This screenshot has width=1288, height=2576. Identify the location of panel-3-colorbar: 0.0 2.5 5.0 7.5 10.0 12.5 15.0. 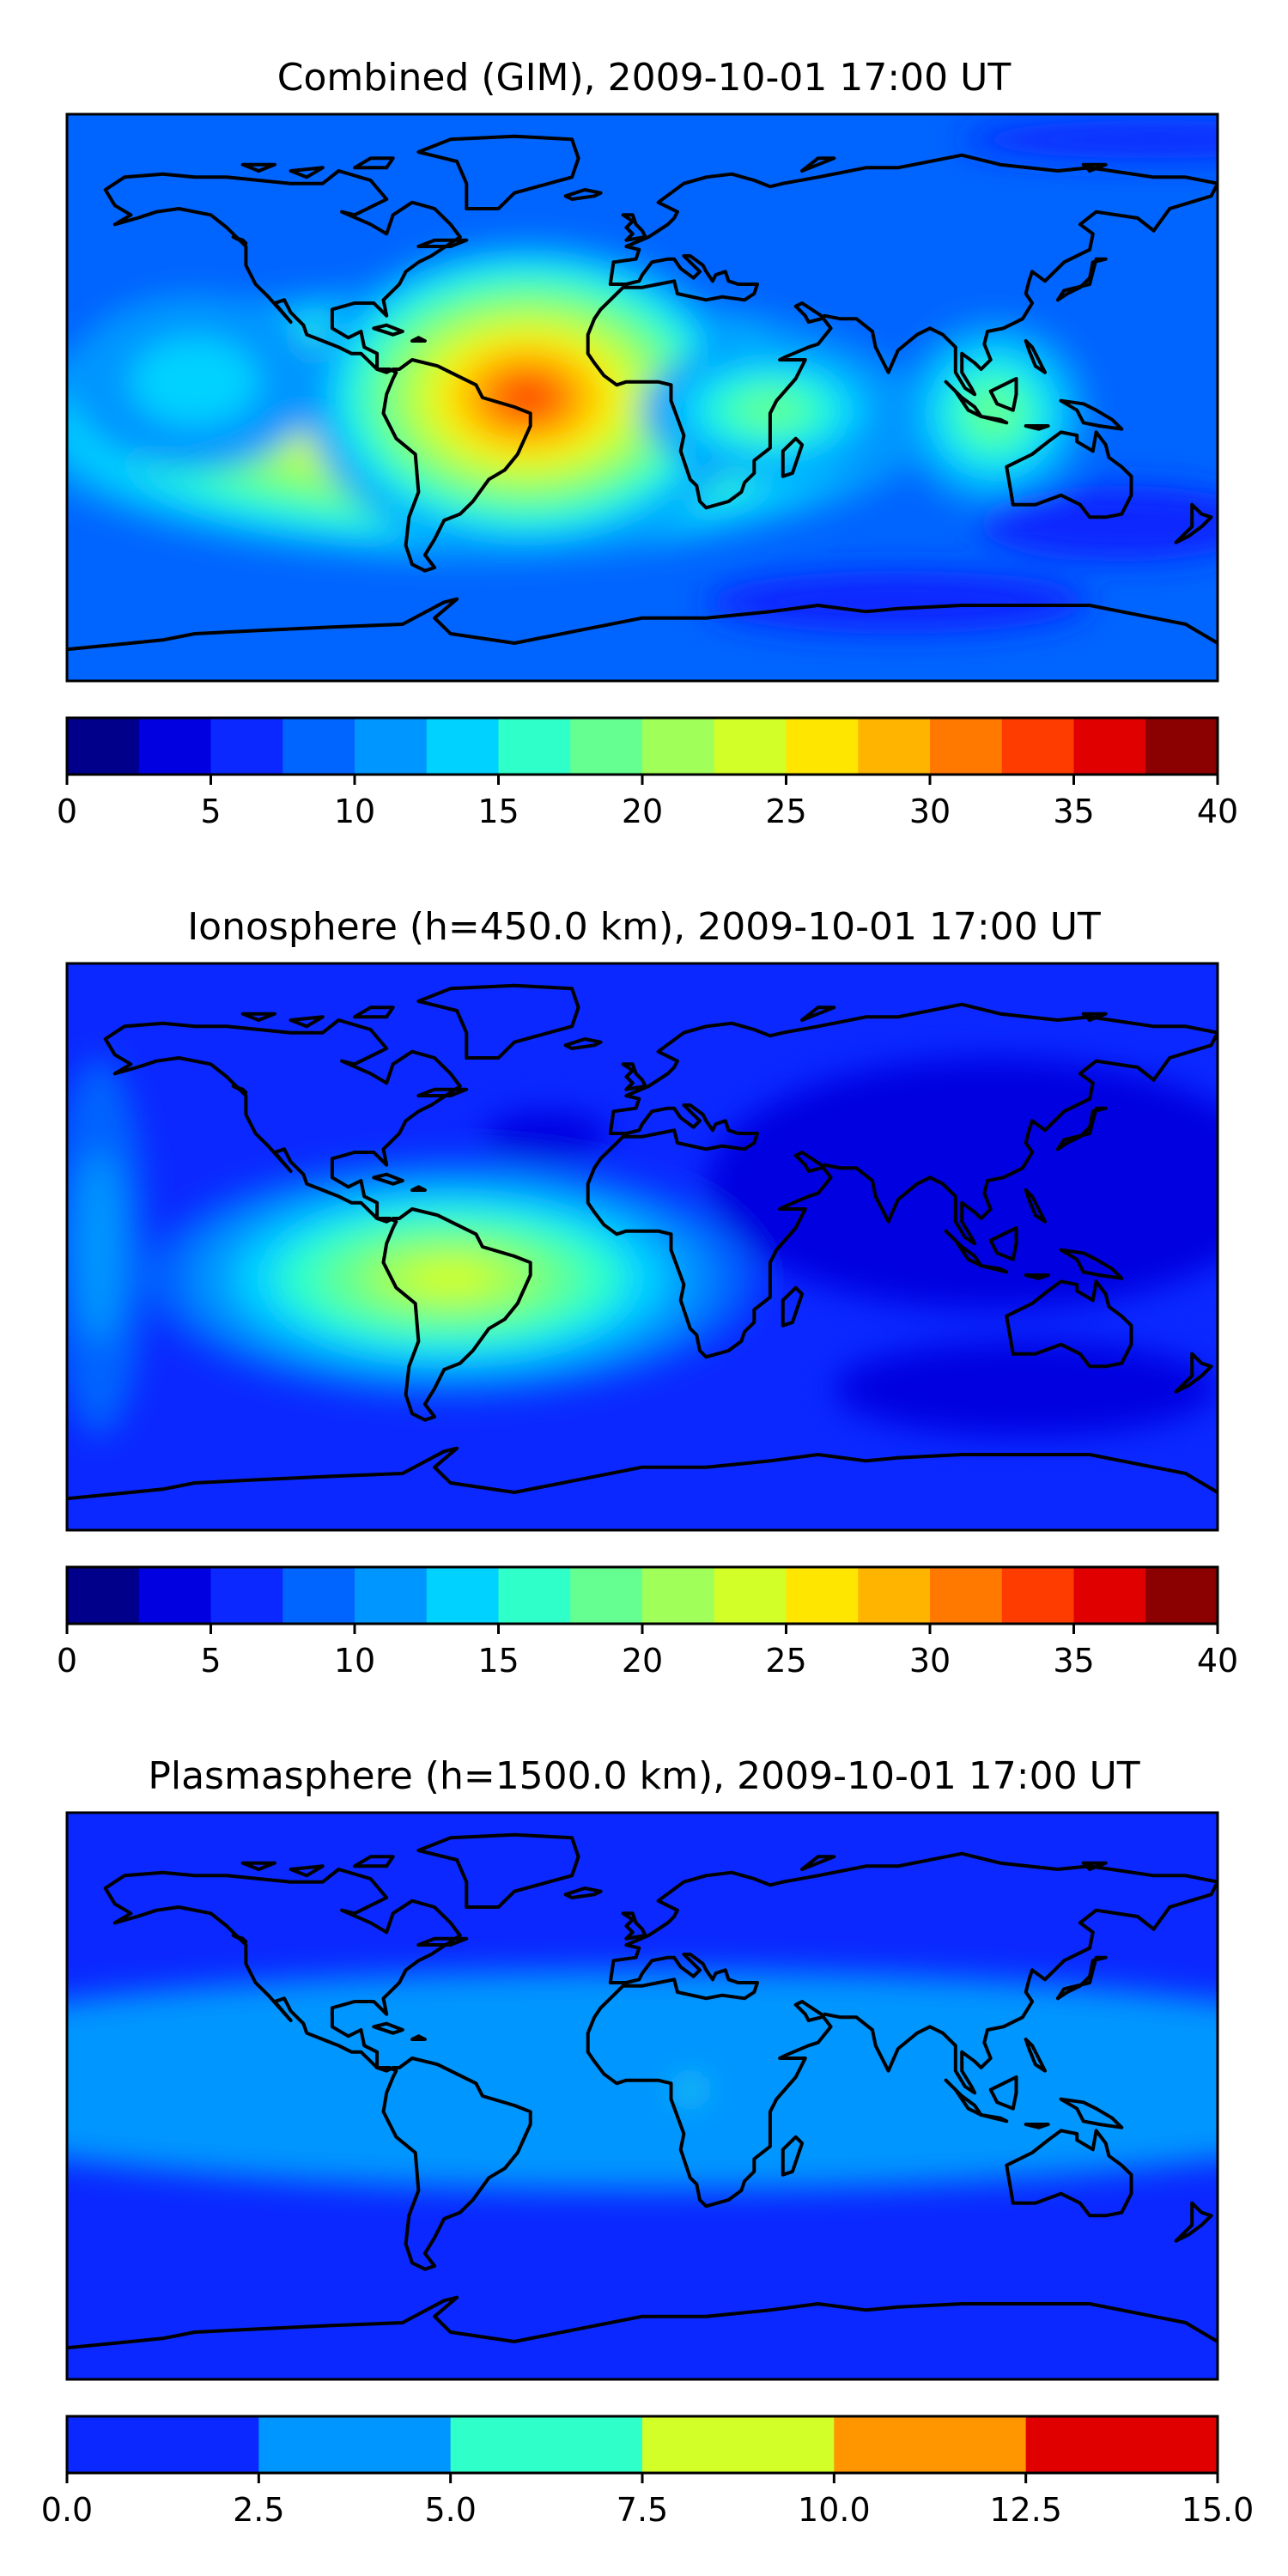
(647, 2472).